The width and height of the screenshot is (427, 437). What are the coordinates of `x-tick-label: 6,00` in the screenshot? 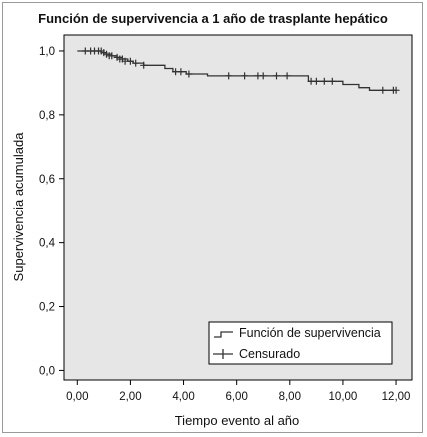 It's located at (236, 397).